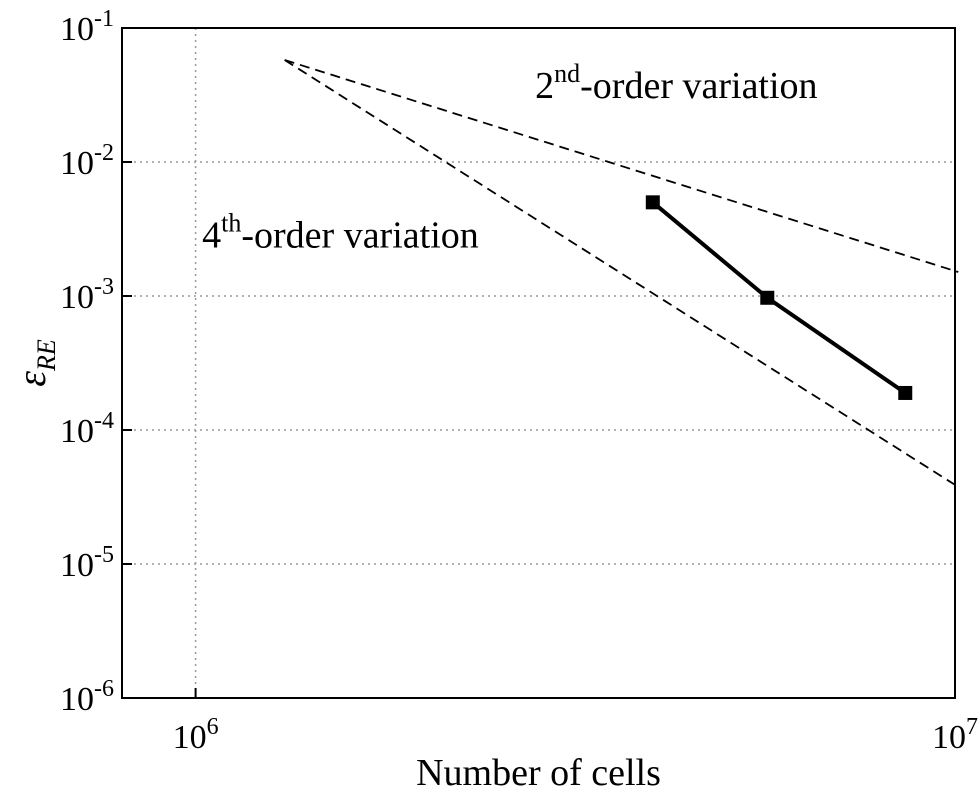  I want to click on tick-exponent: -6, so click(104, 689).